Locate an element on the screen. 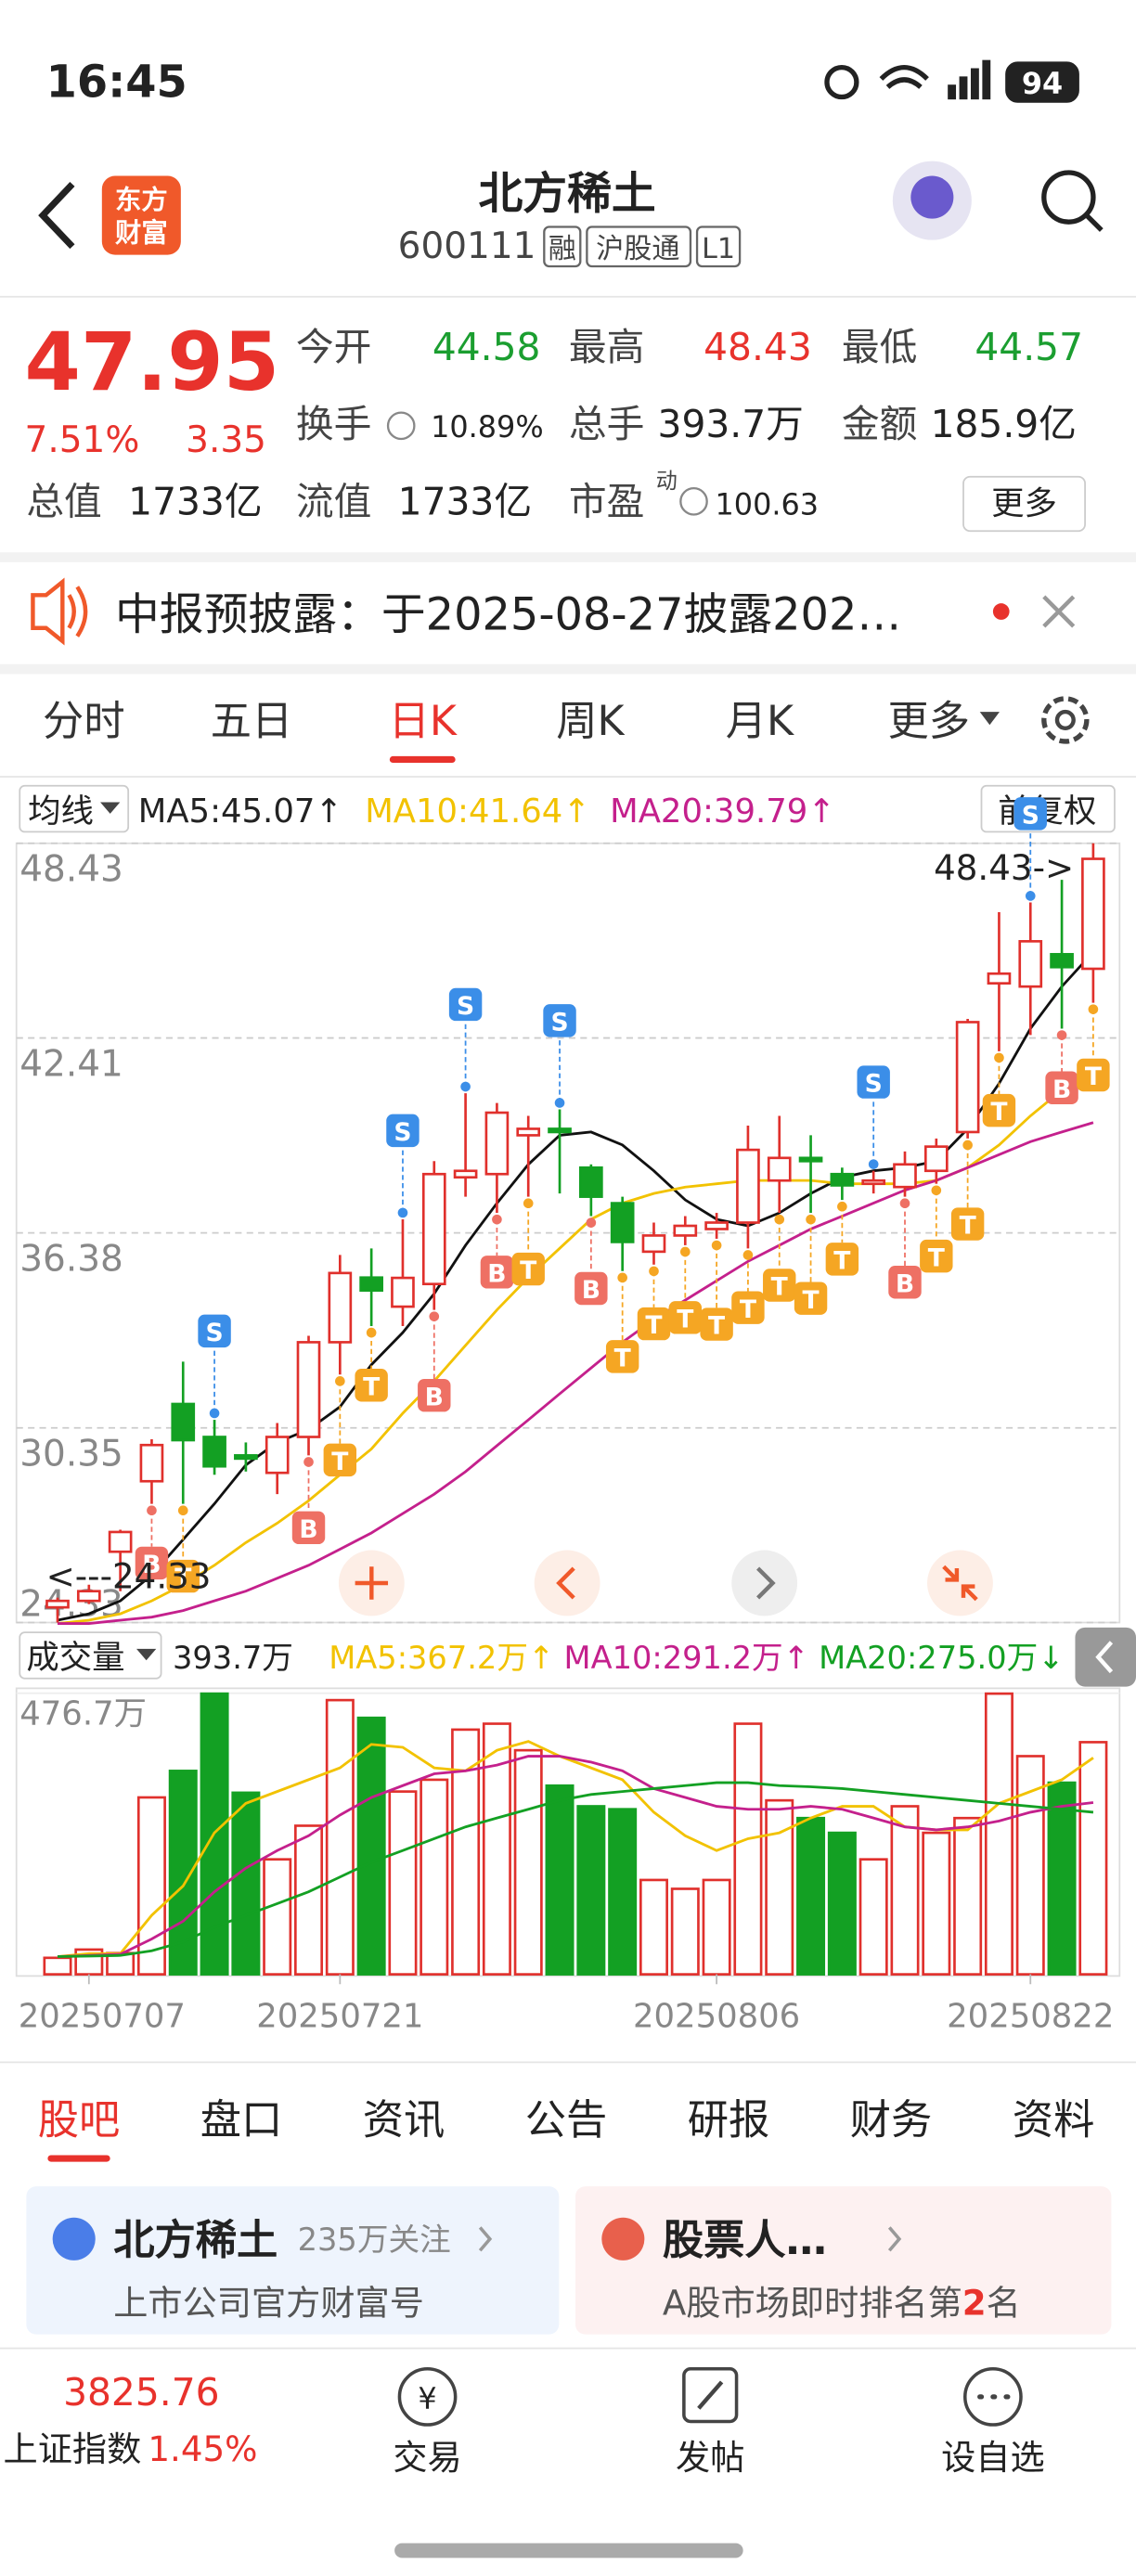  field-value: 44.57 is located at coordinates (1029, 347).